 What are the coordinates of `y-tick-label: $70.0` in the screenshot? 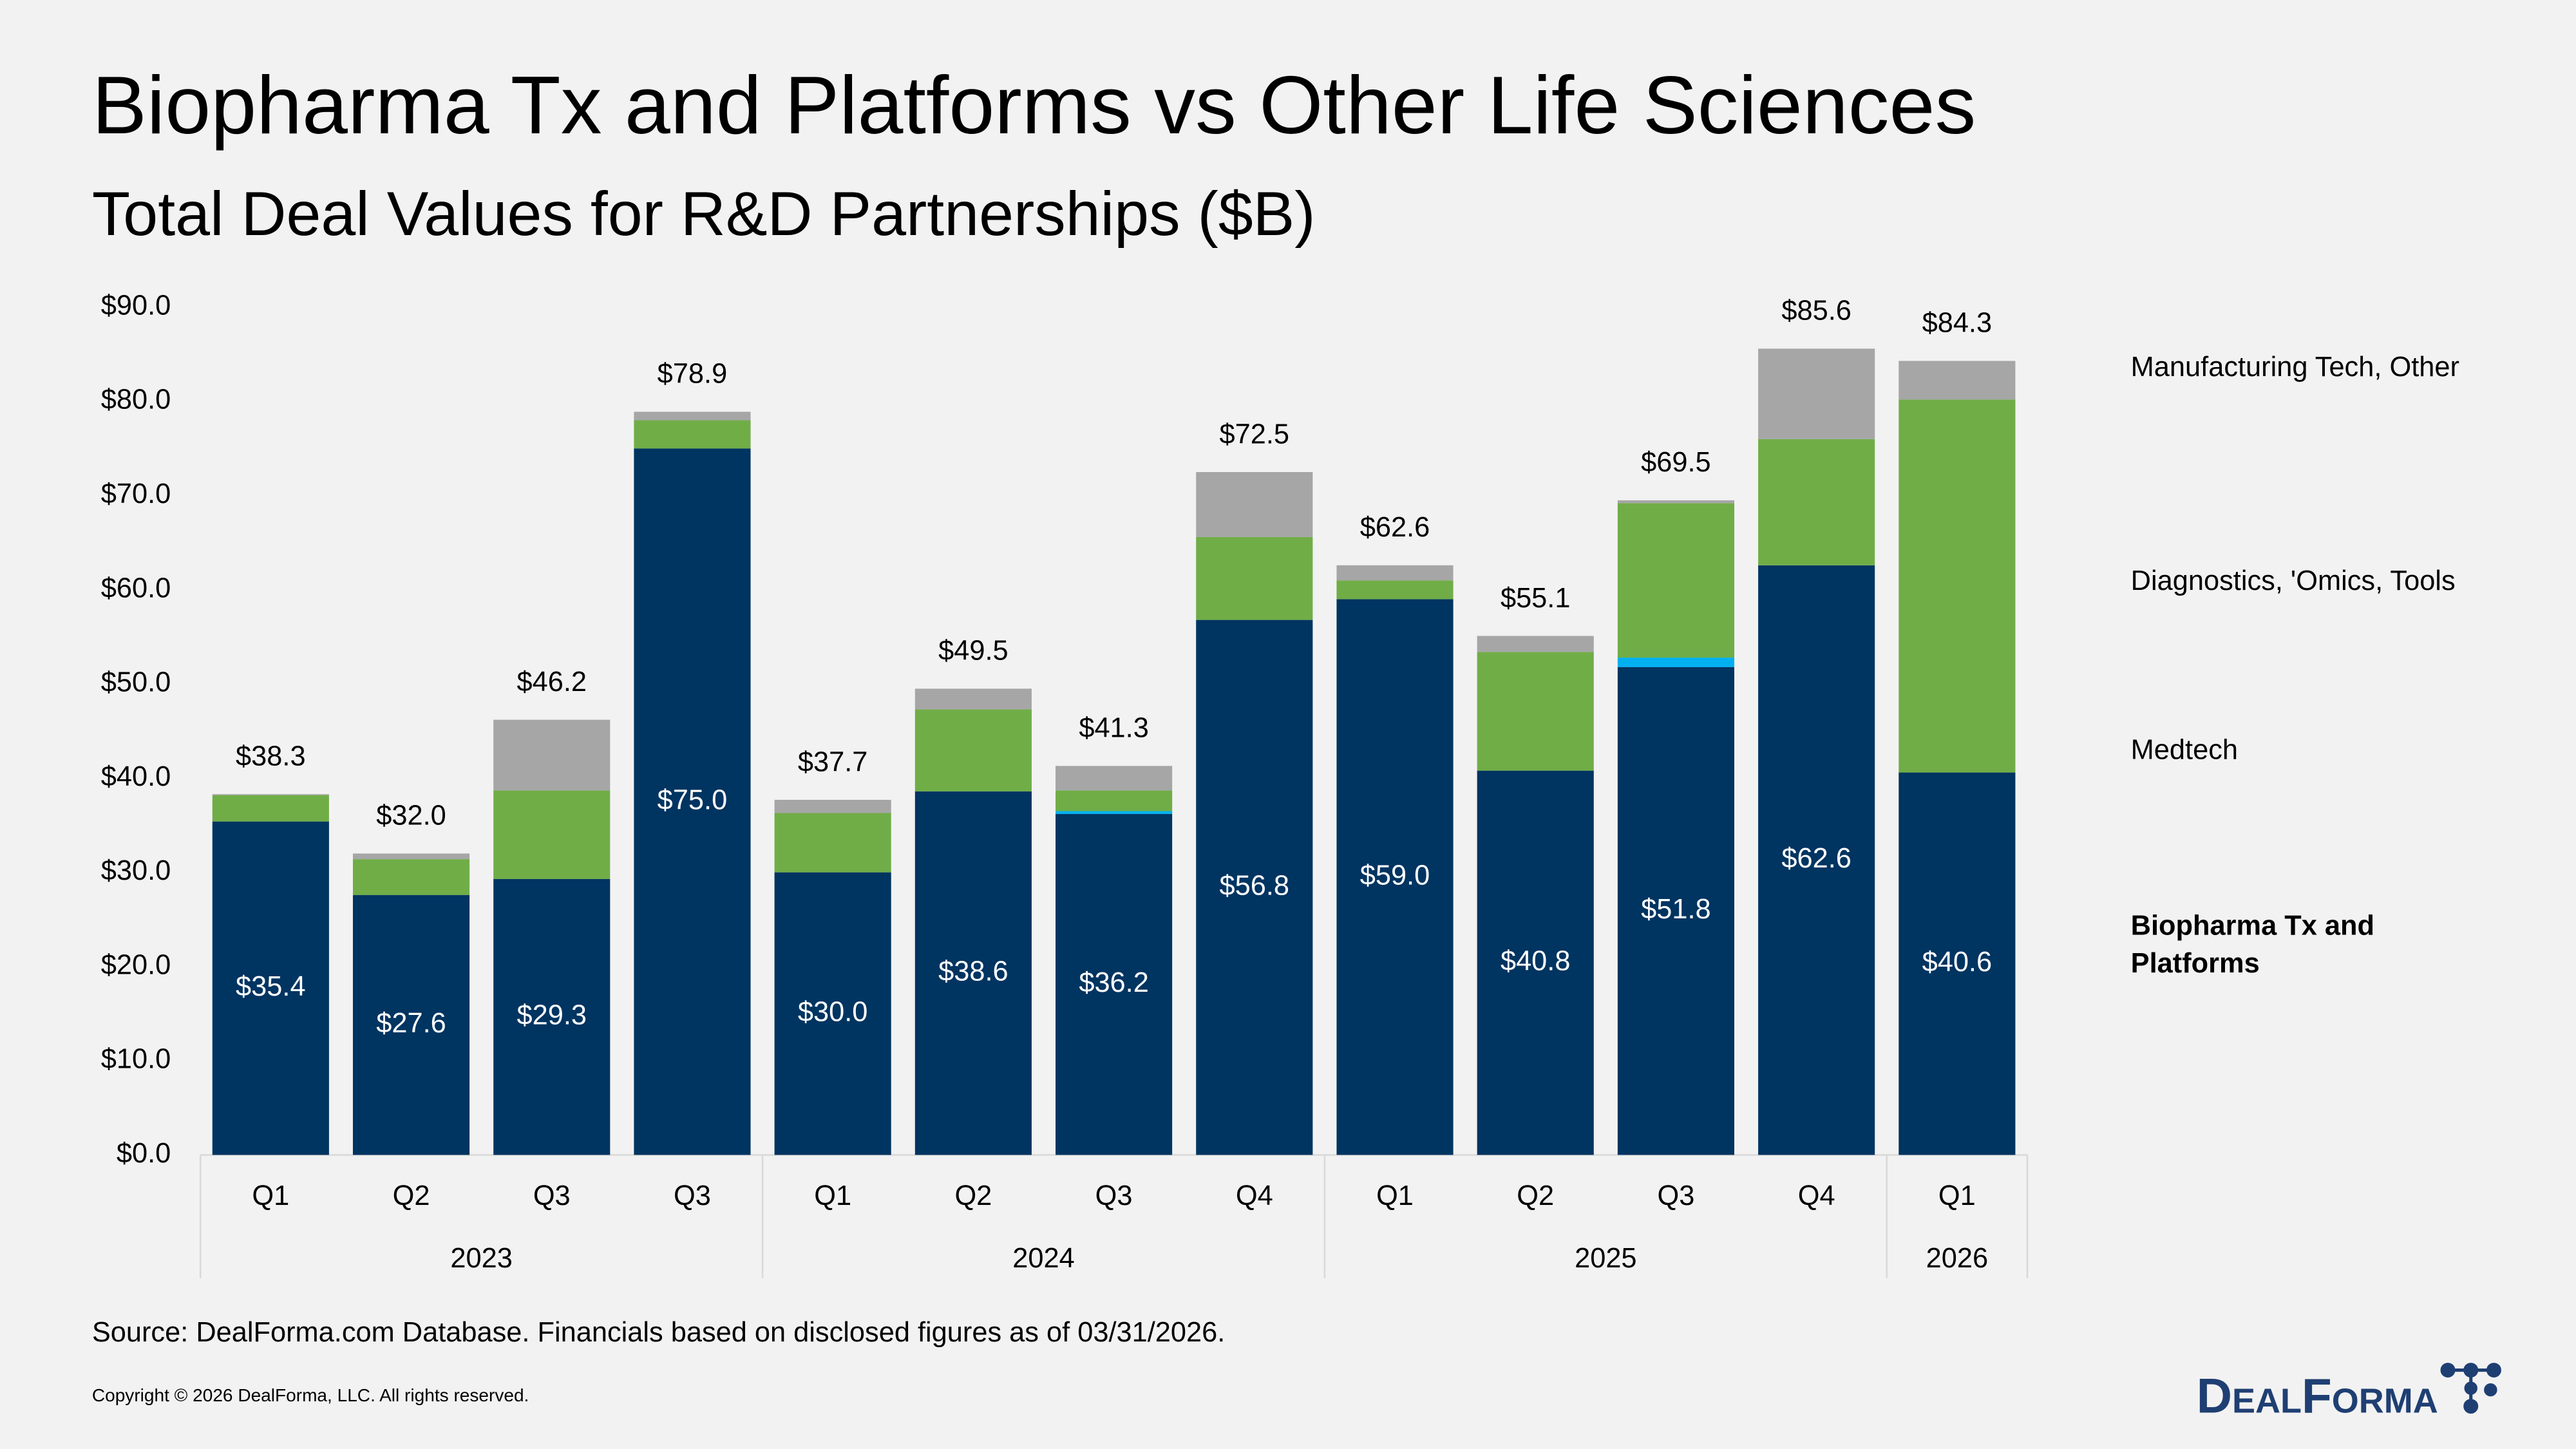 It's located at (136, 494).